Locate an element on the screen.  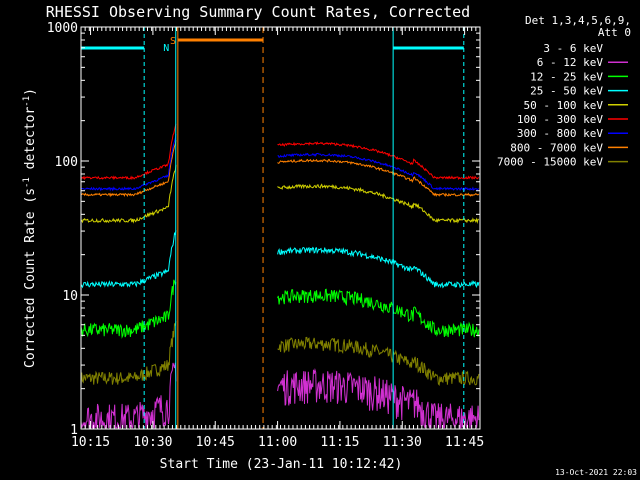
legend-entry-label: 12 - 25 keV is located at coordinates (566, 76).